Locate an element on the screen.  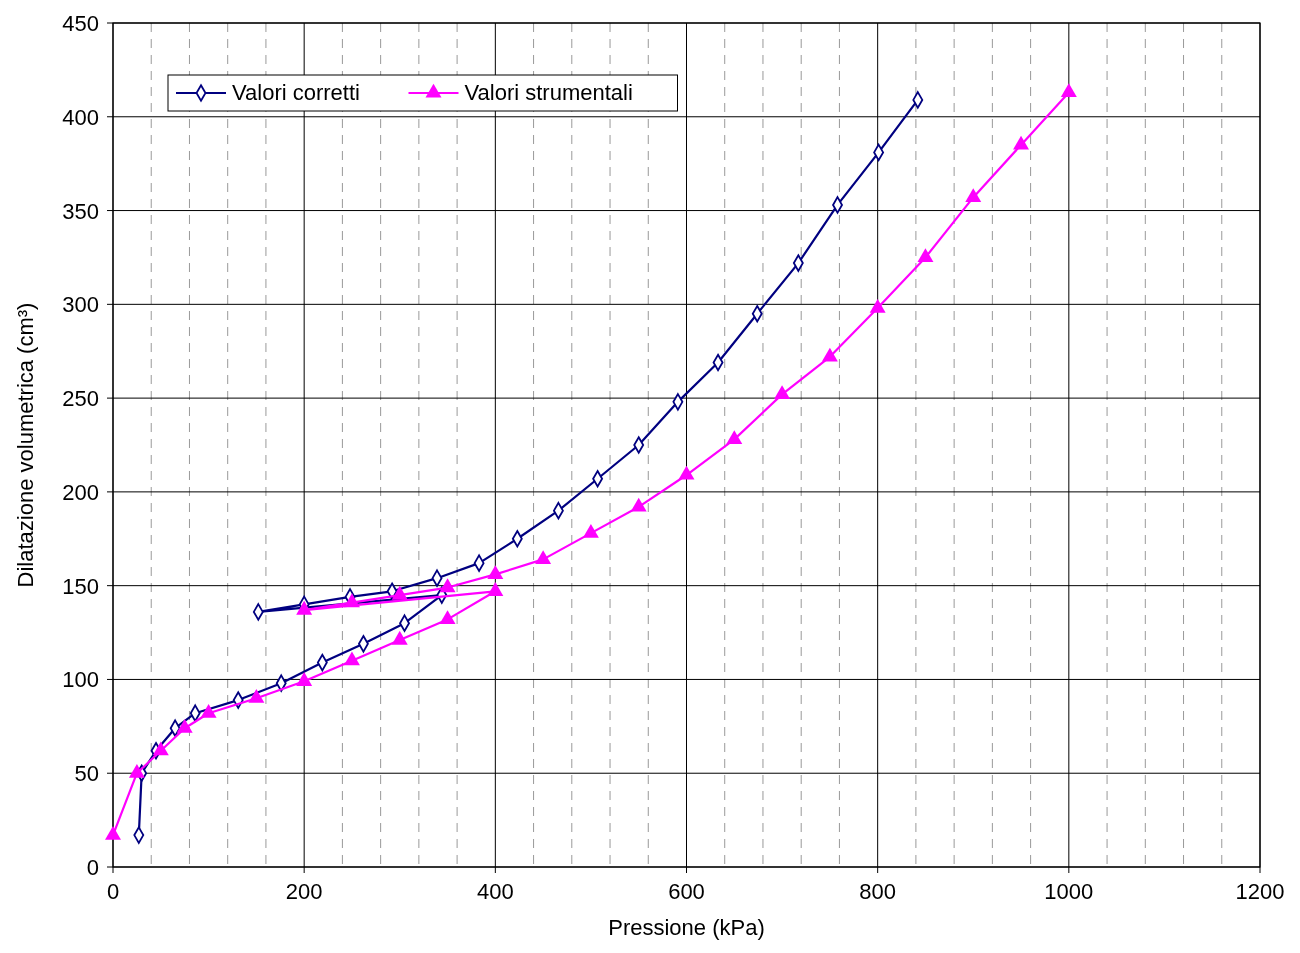
x-tick-label: 400 is located at coordinates (495, 891).